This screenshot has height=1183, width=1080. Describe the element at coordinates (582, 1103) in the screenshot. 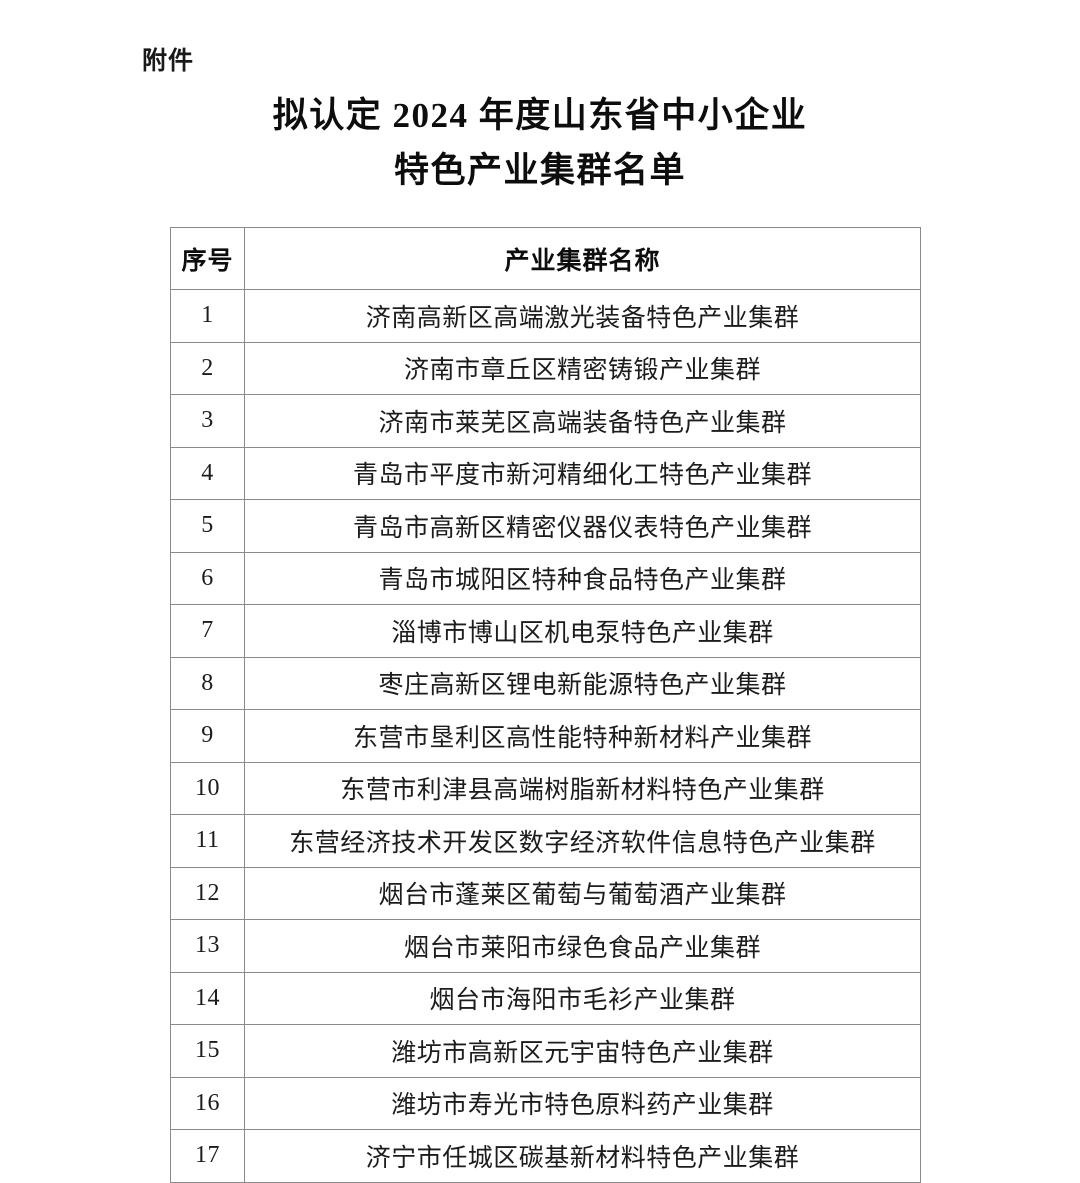

I see `table-cell-cluster-name: 潍坊市寿光市特色原料药产业集群` at that location.